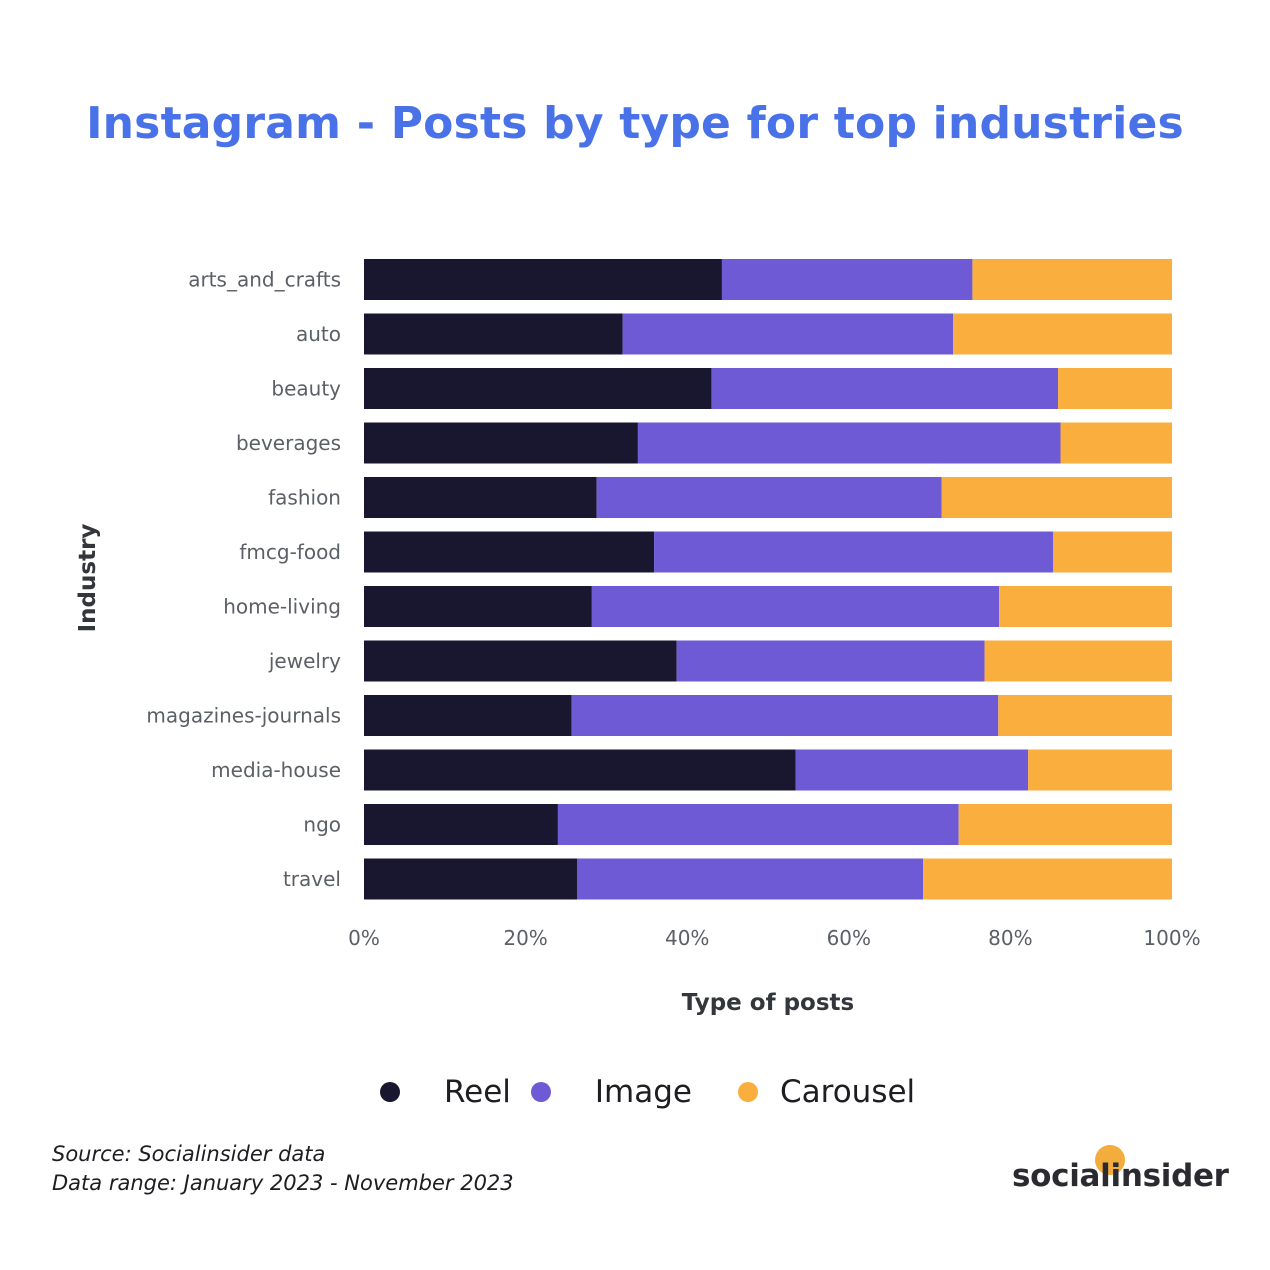  I want to click on bar-reel-beverages, so click(501, 443).